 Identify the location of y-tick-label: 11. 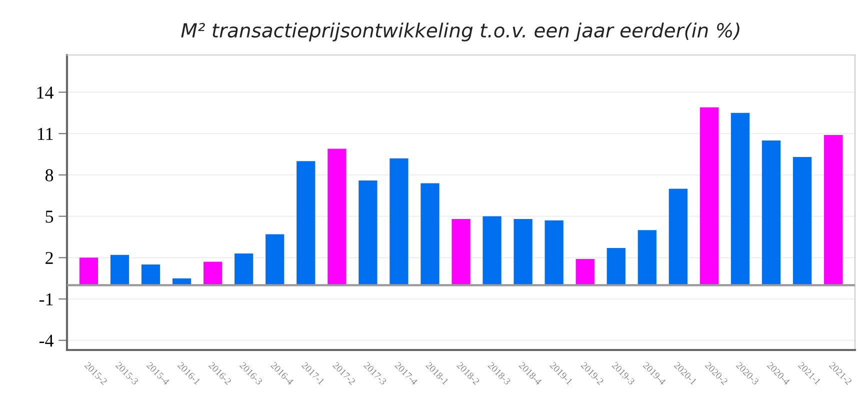
(45, 134).